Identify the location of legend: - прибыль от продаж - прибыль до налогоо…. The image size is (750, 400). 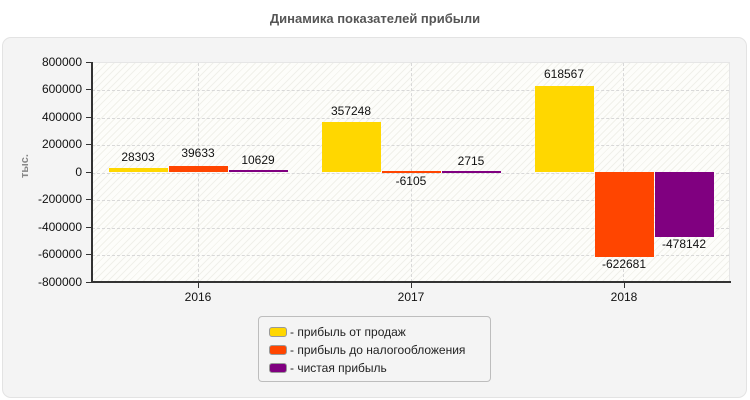
(374, 349).